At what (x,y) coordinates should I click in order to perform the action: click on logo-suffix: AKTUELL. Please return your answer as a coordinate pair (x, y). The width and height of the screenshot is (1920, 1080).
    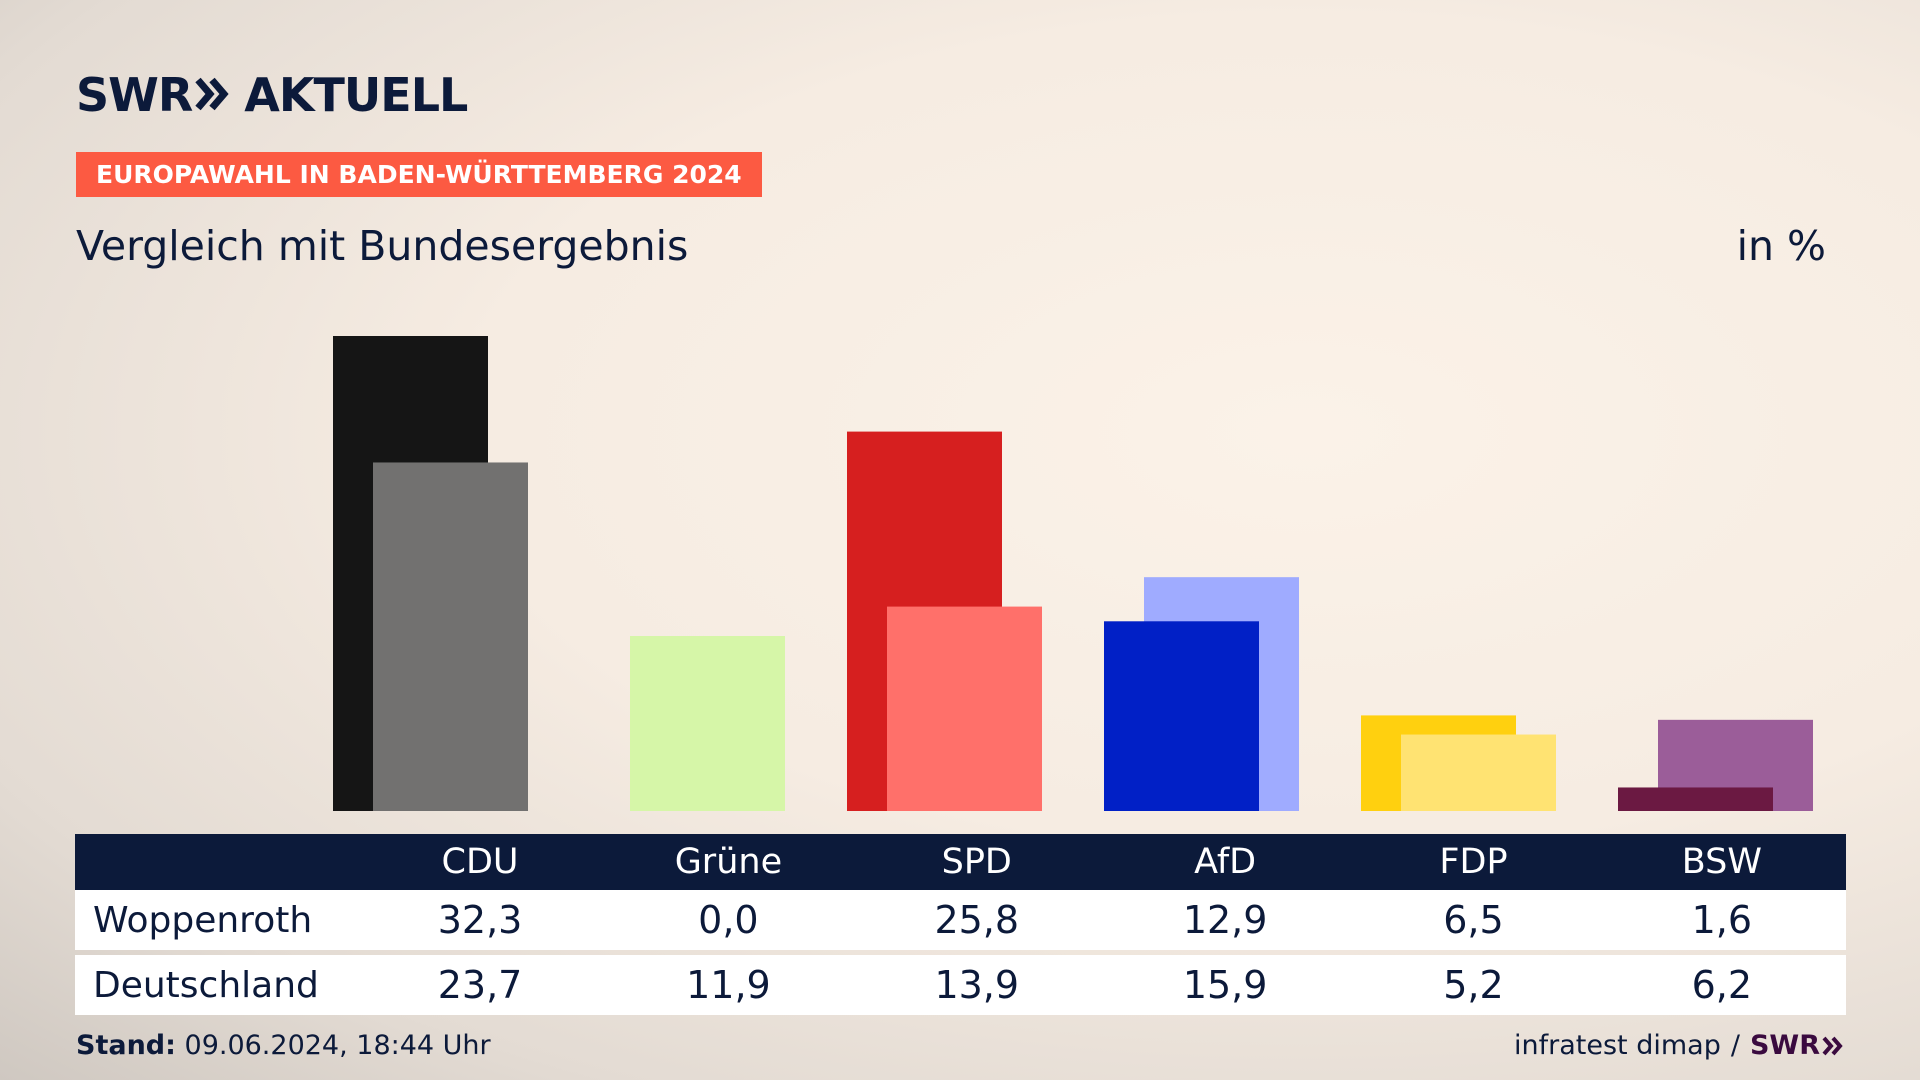
    Looking at the image, I should click on (356, 95).